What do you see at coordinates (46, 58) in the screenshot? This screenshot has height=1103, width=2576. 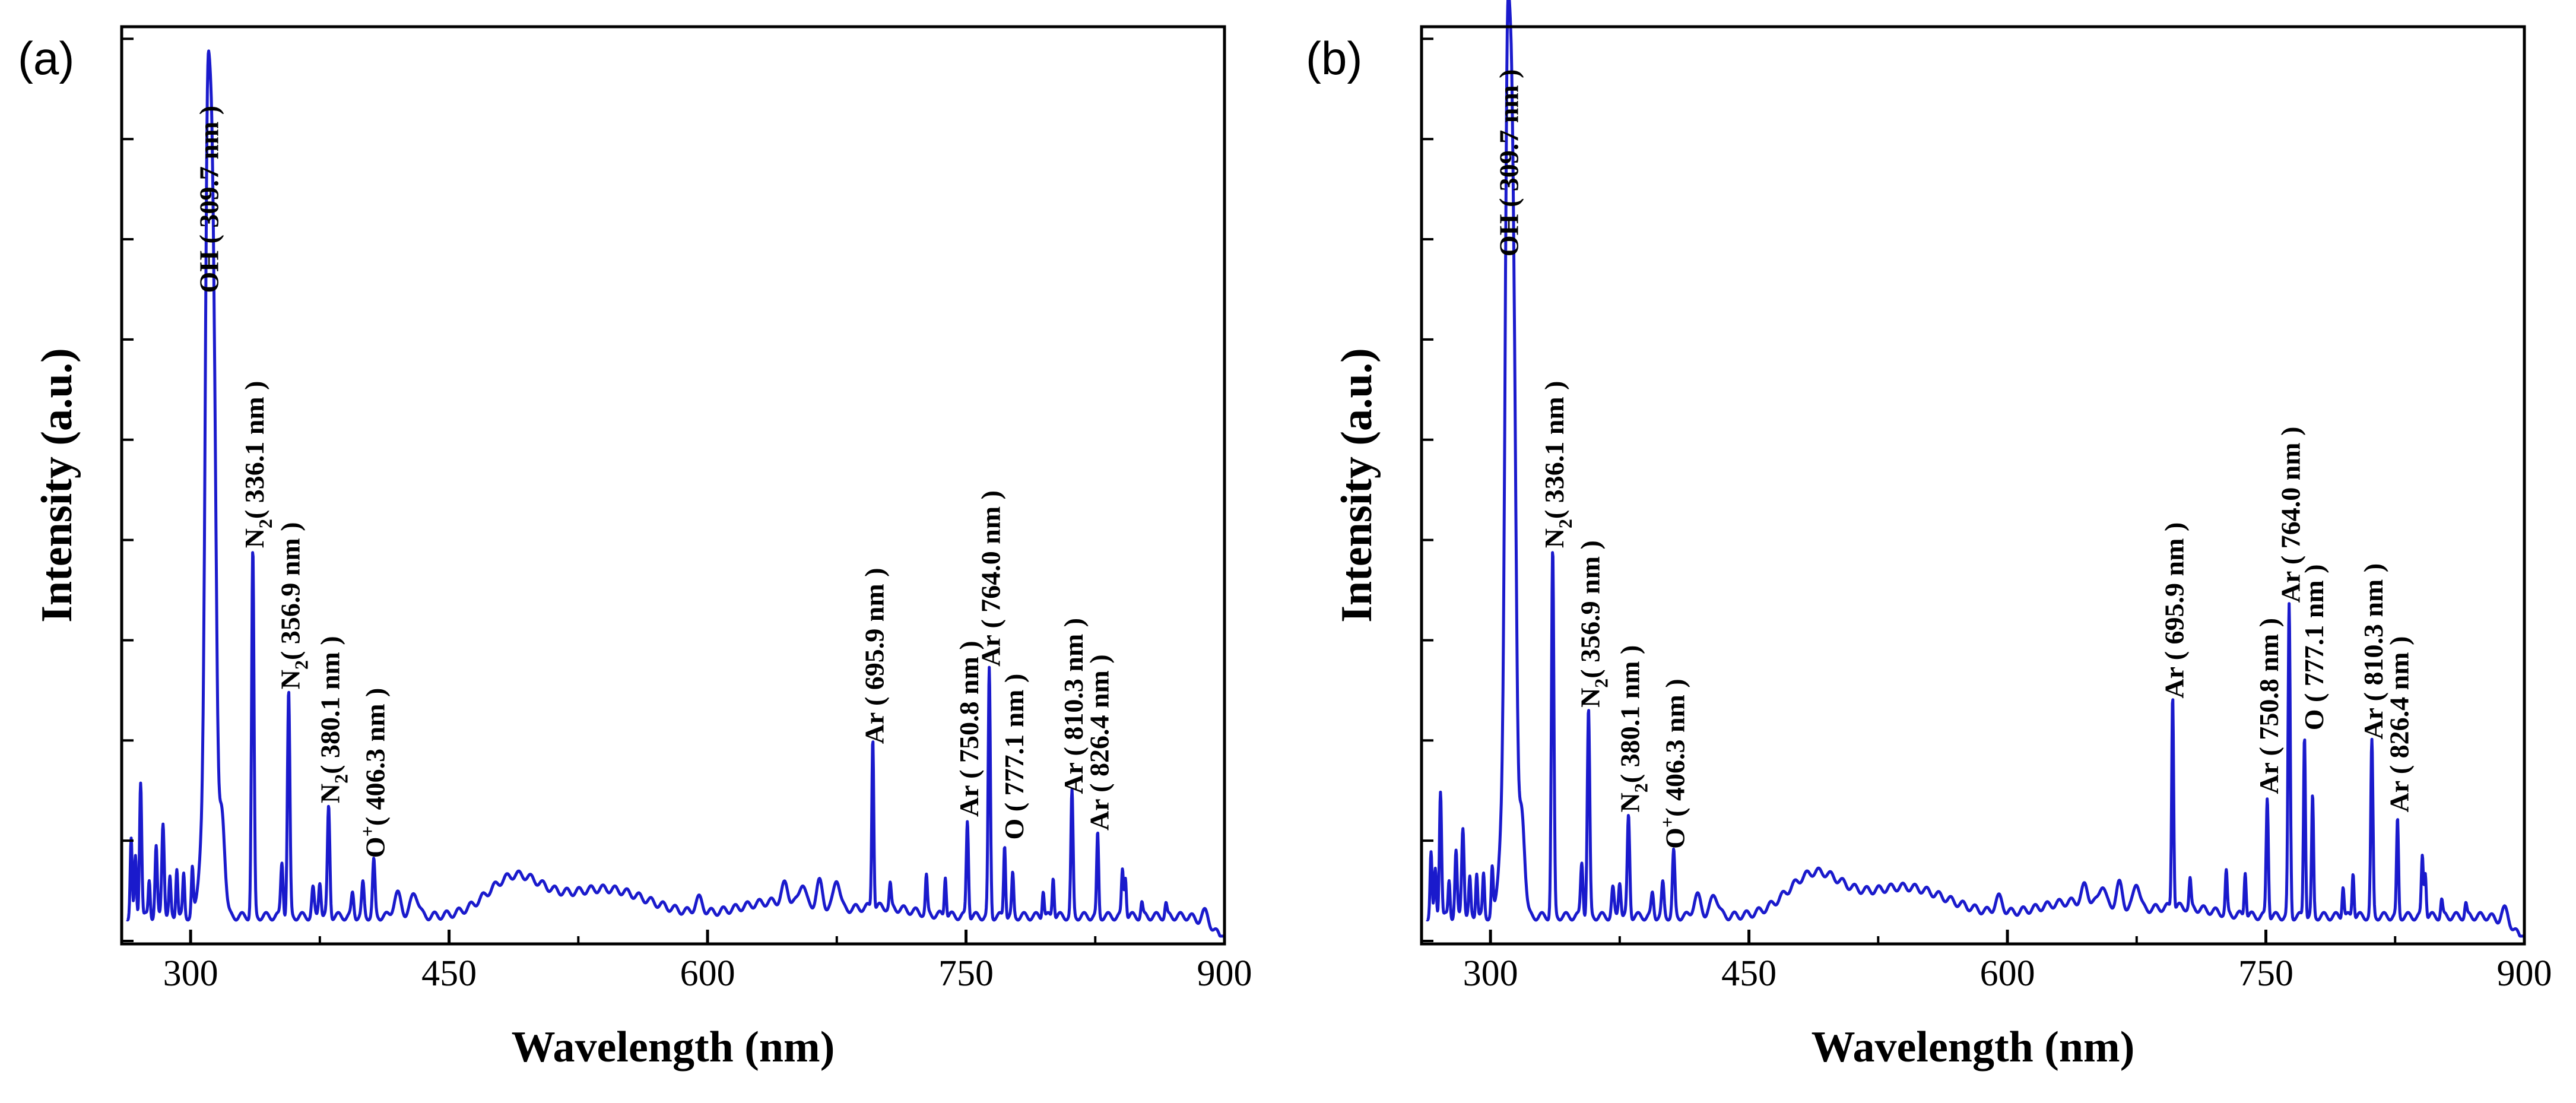 I see `panel-label: (a)` at bounding box center [46, 58].